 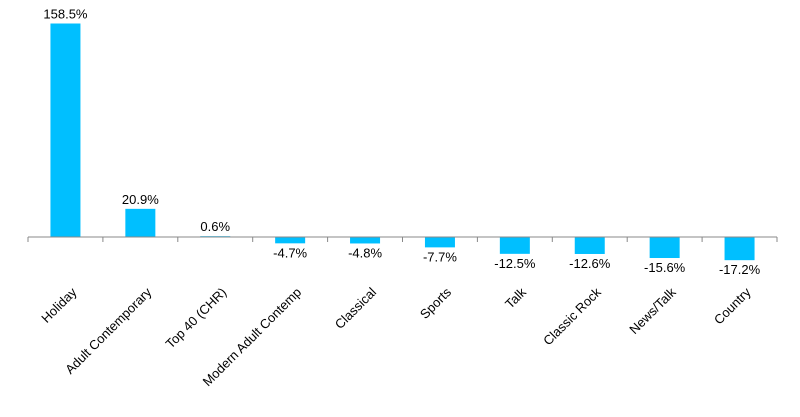 I want to click on category-label: Talk, so click(x=515, y=297).